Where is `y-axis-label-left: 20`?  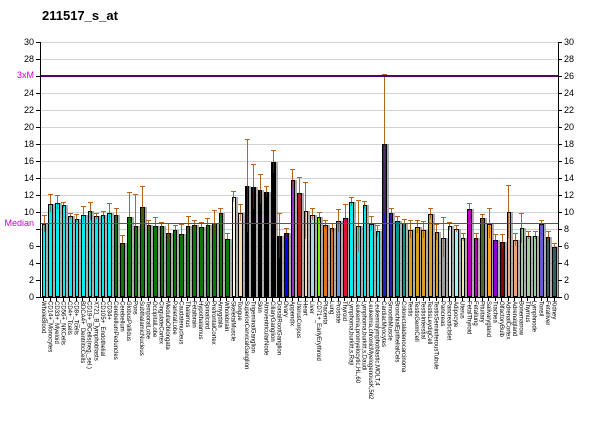 y-axis-label-left: 20 is located at coordinates (28, 127).